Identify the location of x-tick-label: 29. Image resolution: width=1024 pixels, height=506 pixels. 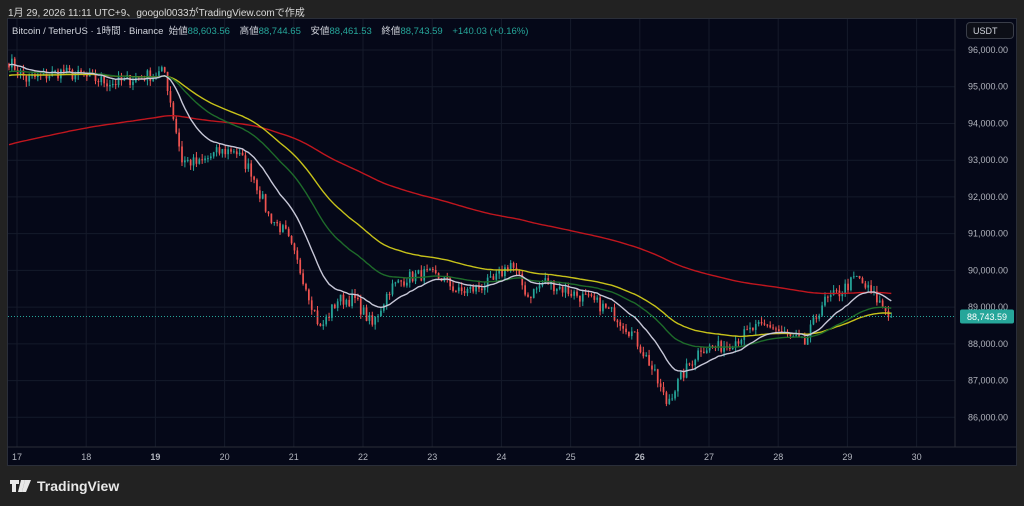
(847, 457).